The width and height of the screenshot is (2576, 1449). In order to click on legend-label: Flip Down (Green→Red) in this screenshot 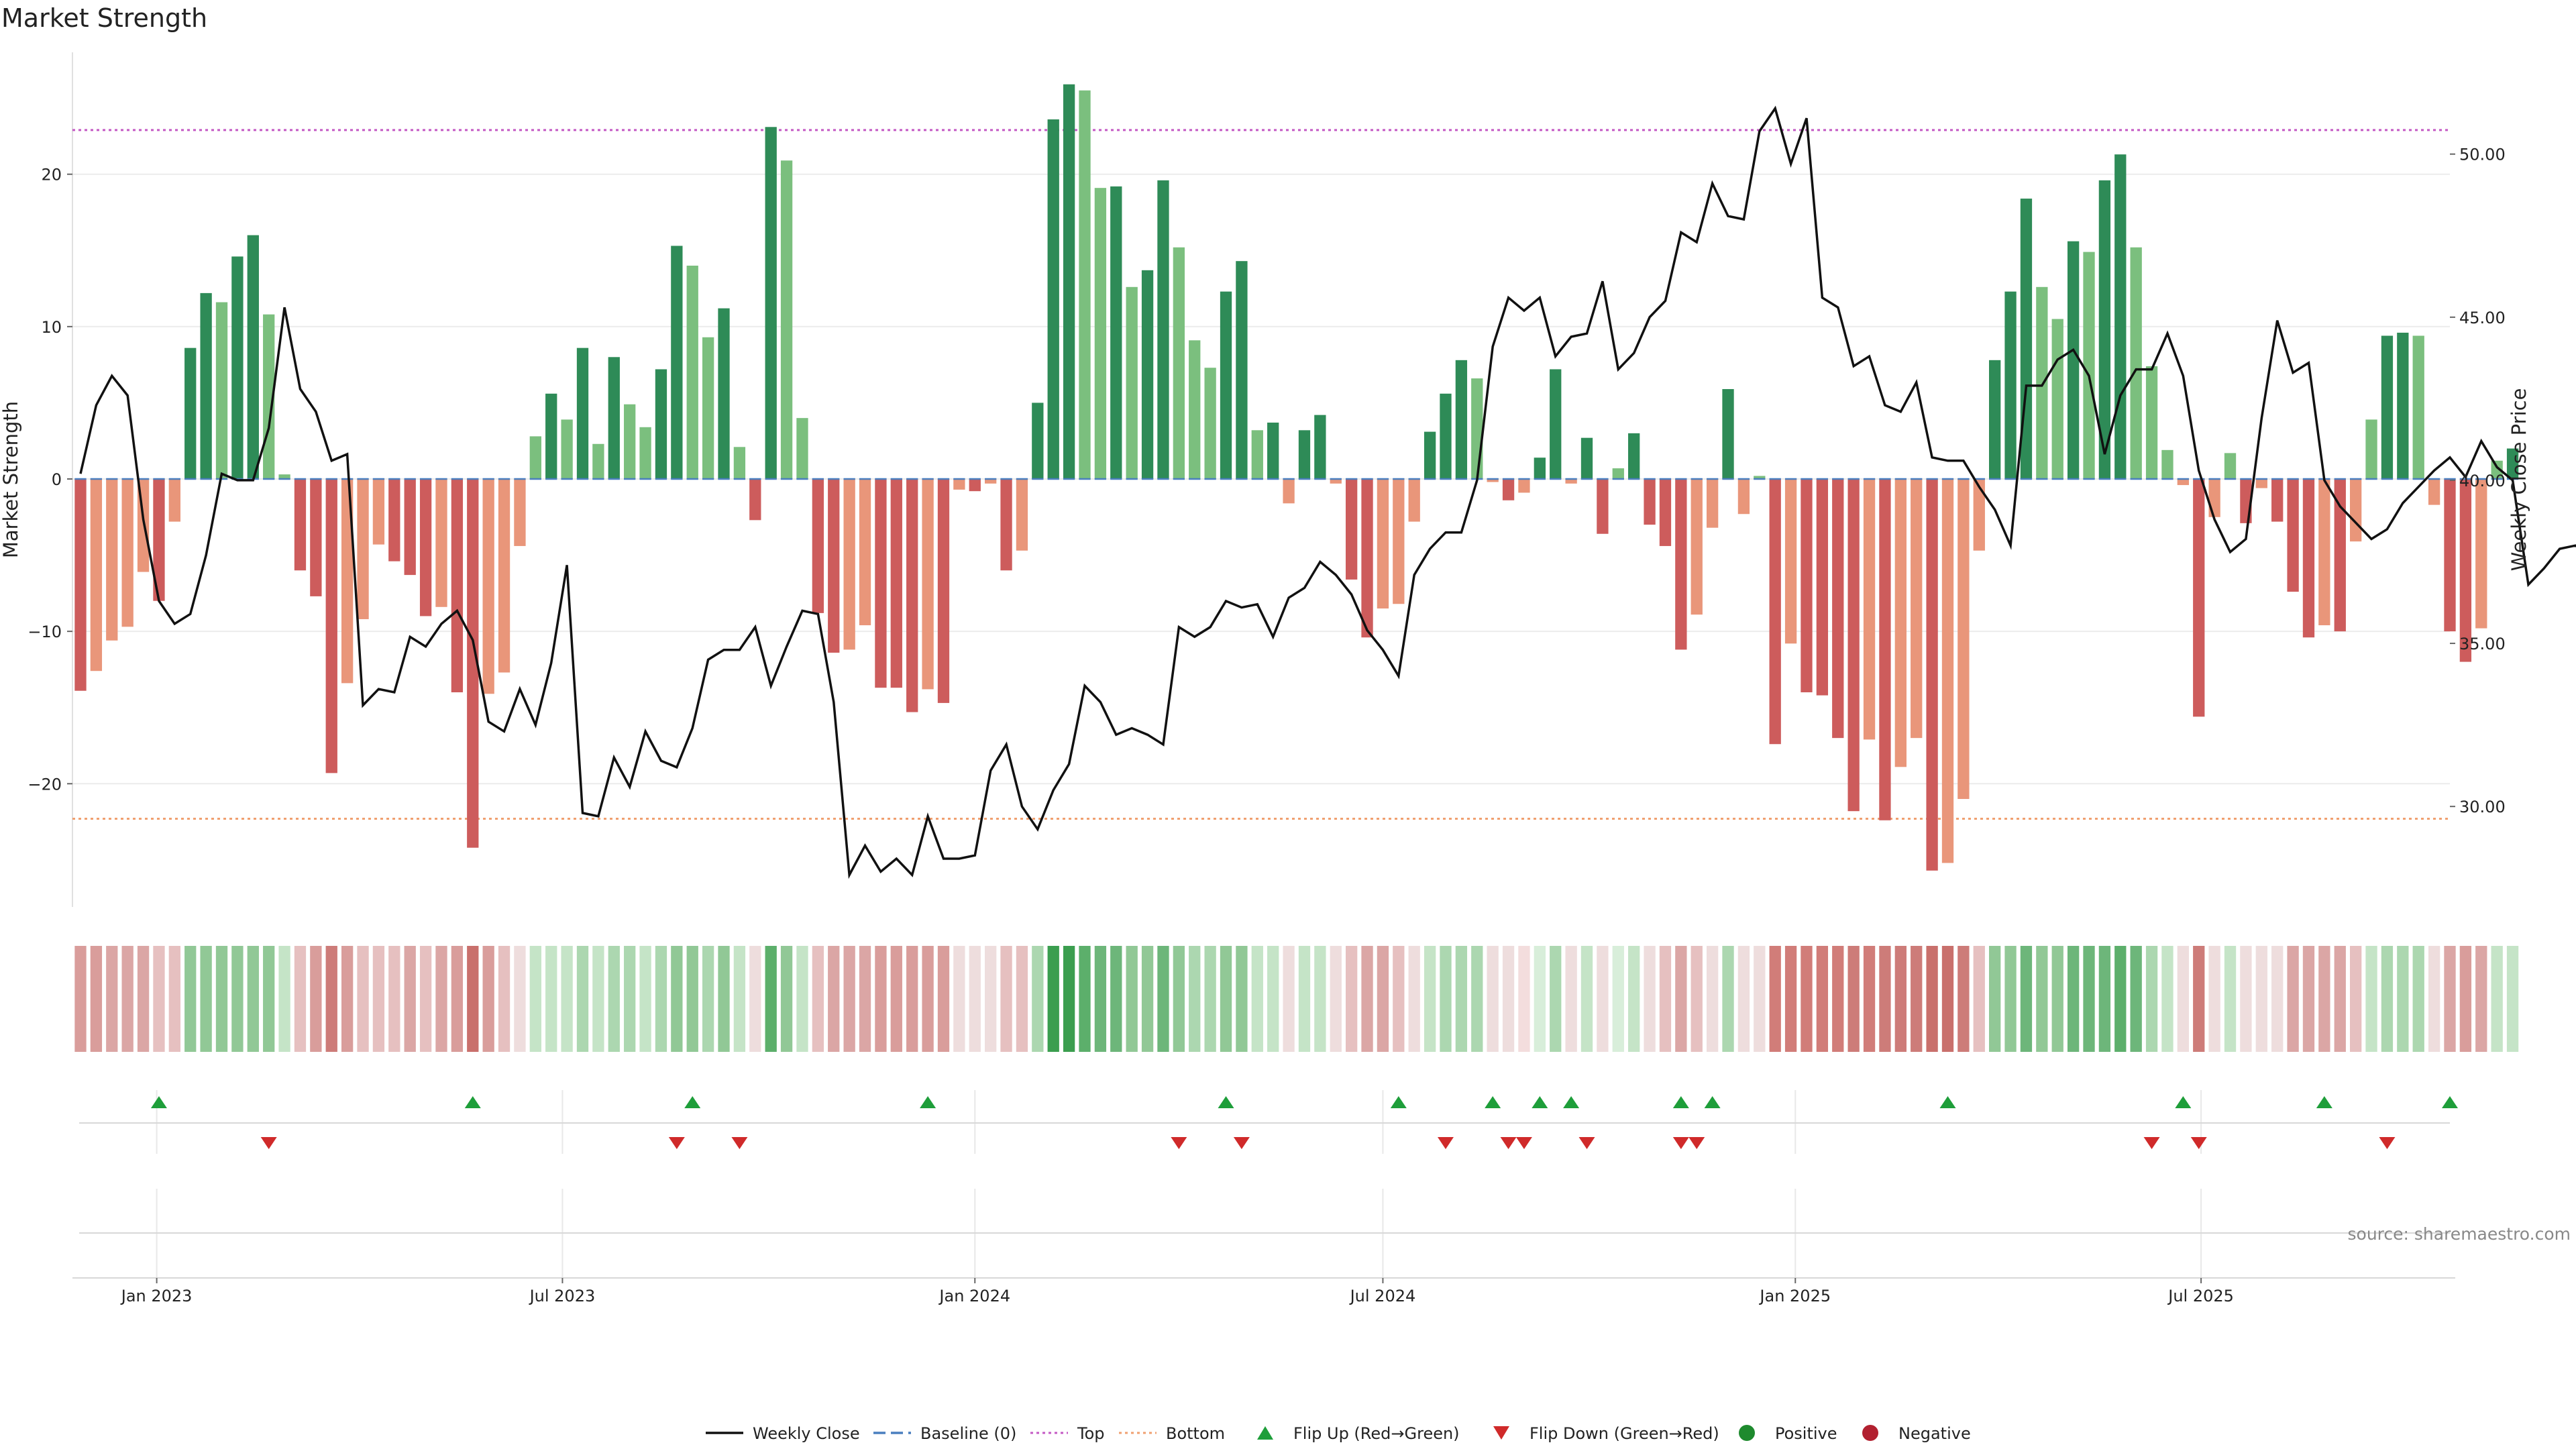, I will do `click(1624, 1433)`.